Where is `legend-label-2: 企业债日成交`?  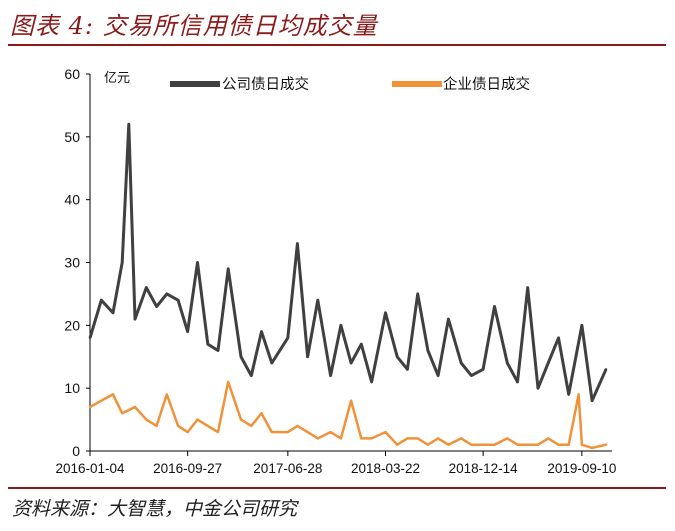
legend-label-2: 企业债日成交 is located at coordinates (486, 84).